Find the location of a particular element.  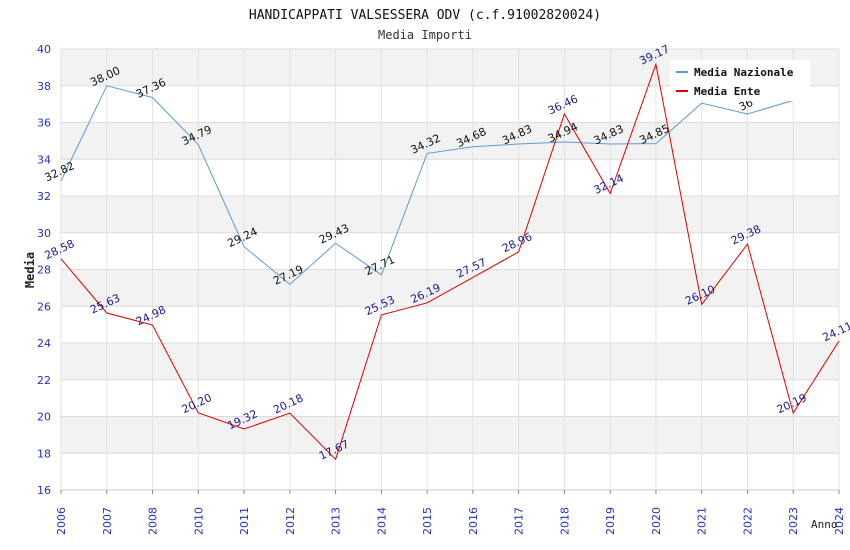

legend-box is located at coordinates (740, 80).